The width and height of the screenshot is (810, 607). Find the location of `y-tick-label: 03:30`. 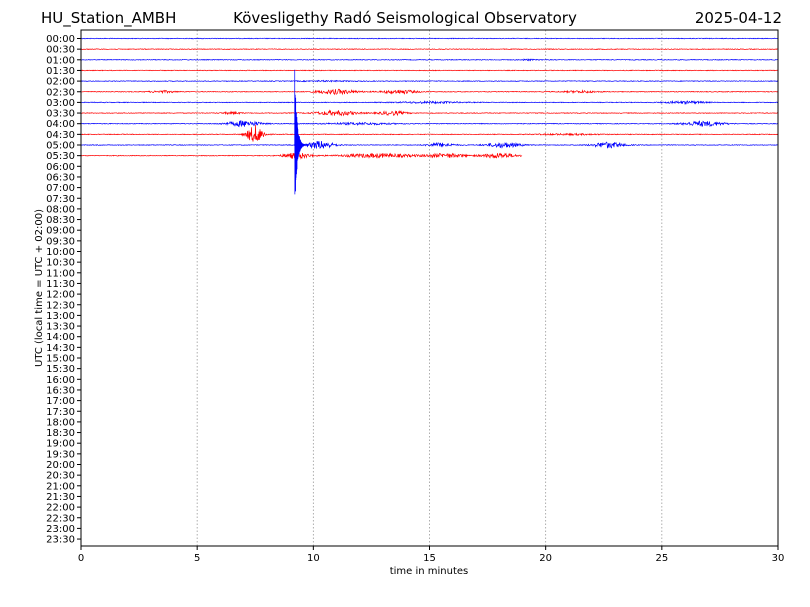

y-tick-label: 03:30 is located at coordinates (60, 114).